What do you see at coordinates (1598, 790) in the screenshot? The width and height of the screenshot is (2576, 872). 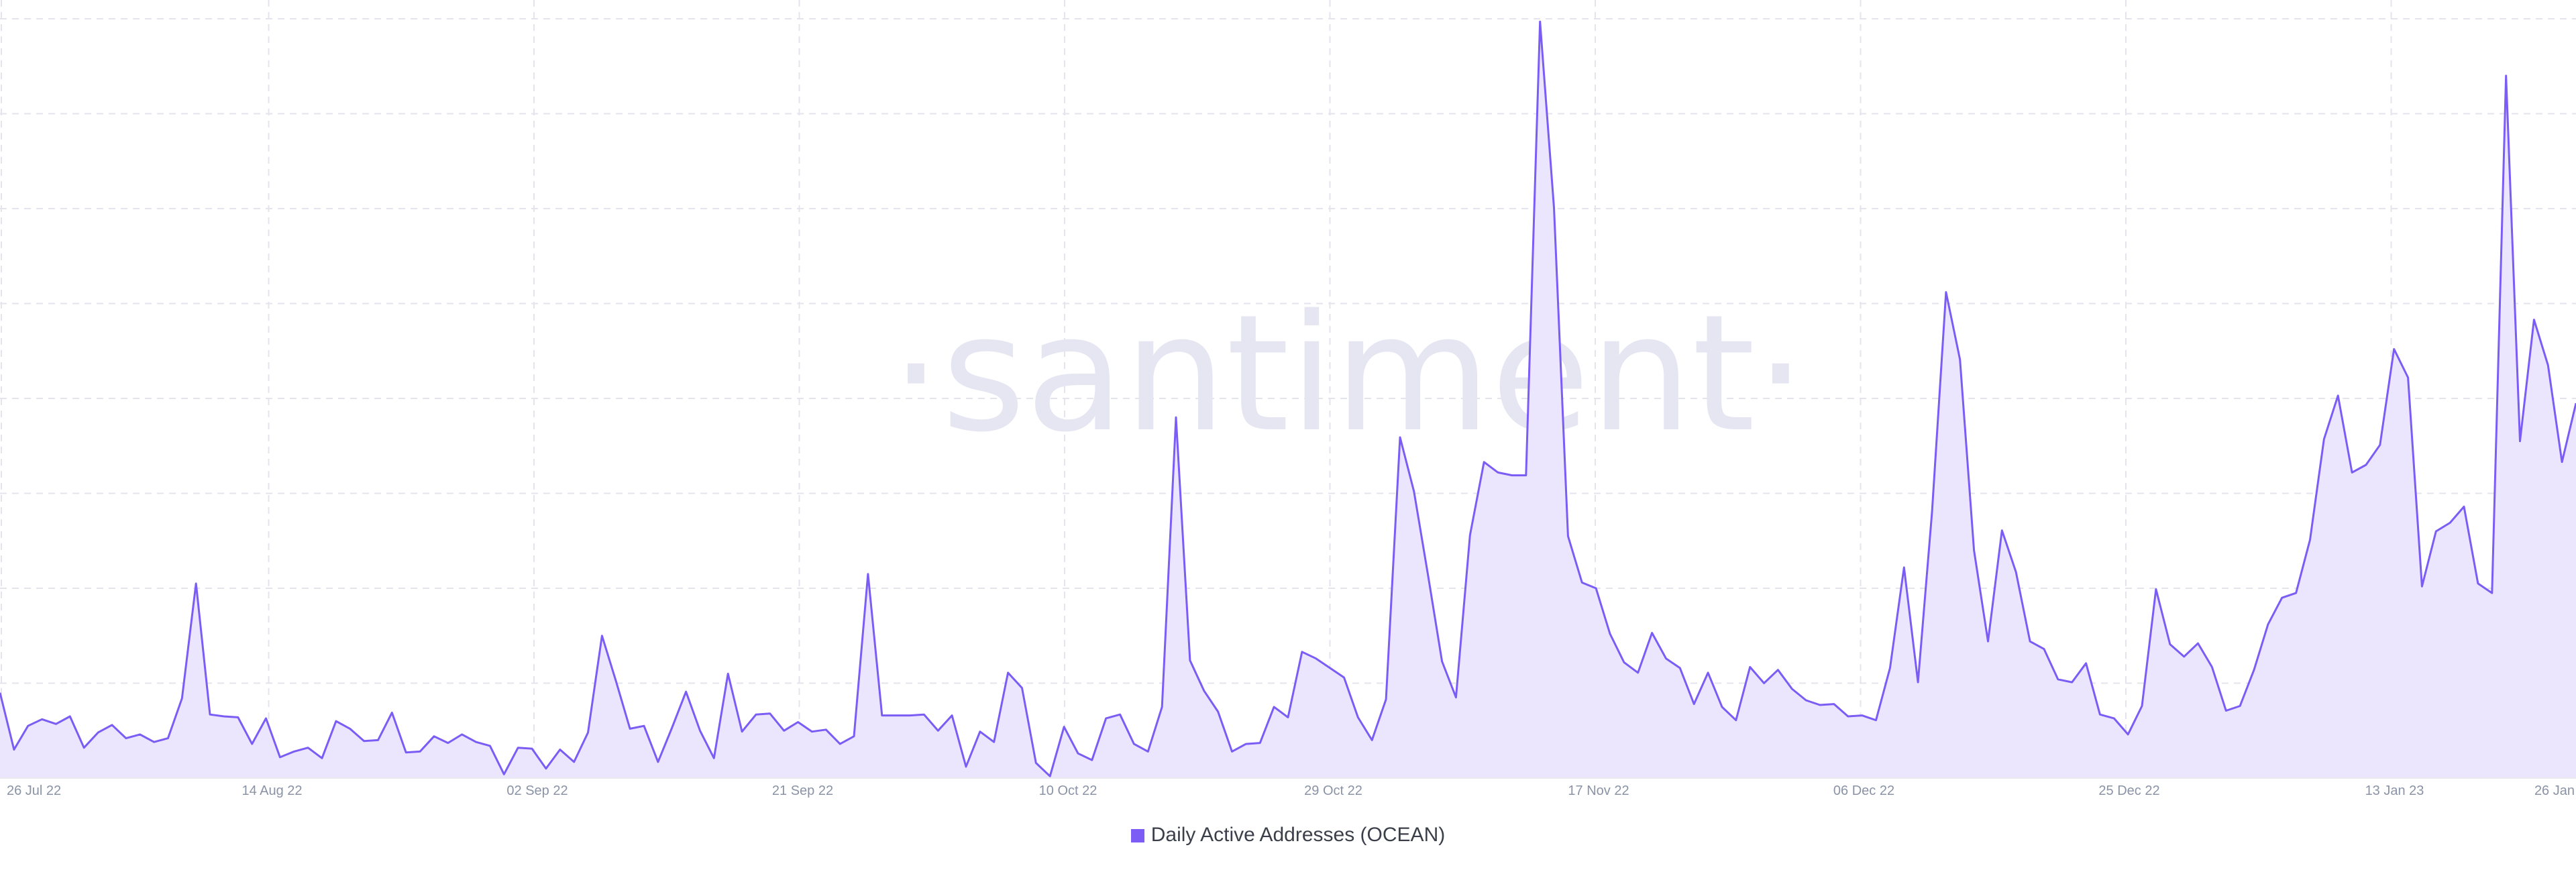 I see `x-tick-label: 17 Nov 22` at bounding box center [1598, 790].